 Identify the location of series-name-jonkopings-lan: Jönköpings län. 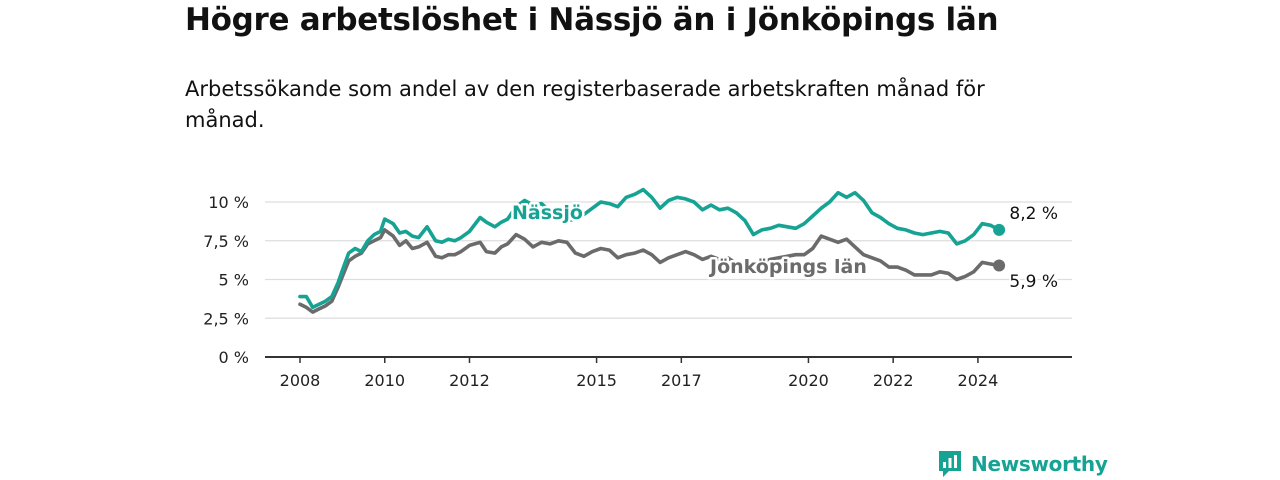
(787, 267).